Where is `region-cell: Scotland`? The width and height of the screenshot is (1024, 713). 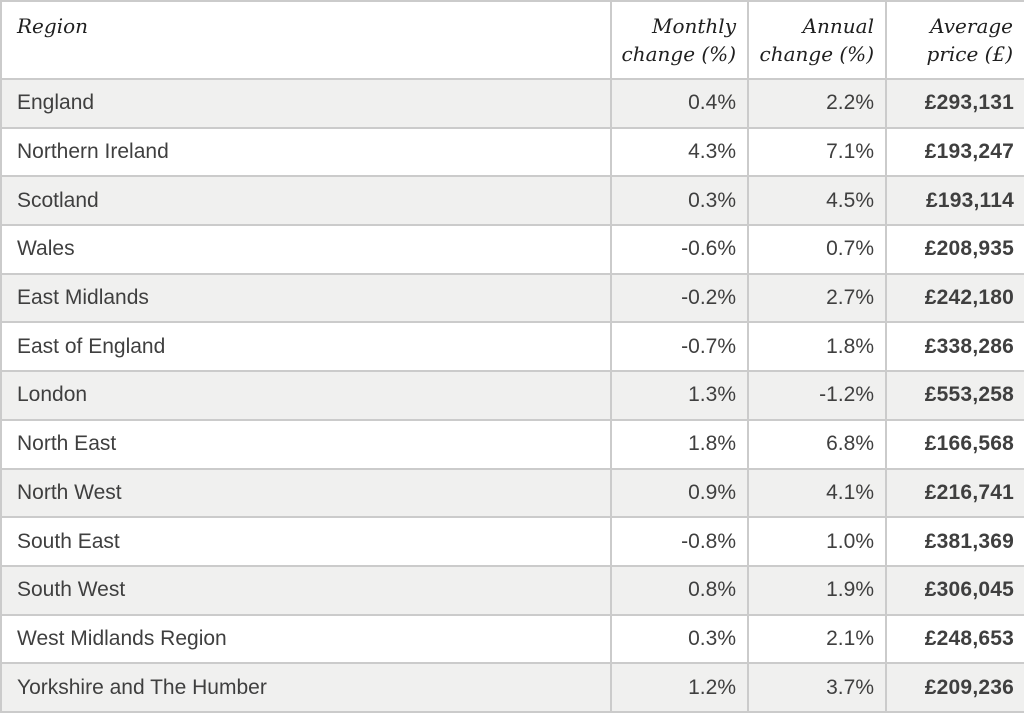 region-cell: Scotland is located at coordinates (306, 201).